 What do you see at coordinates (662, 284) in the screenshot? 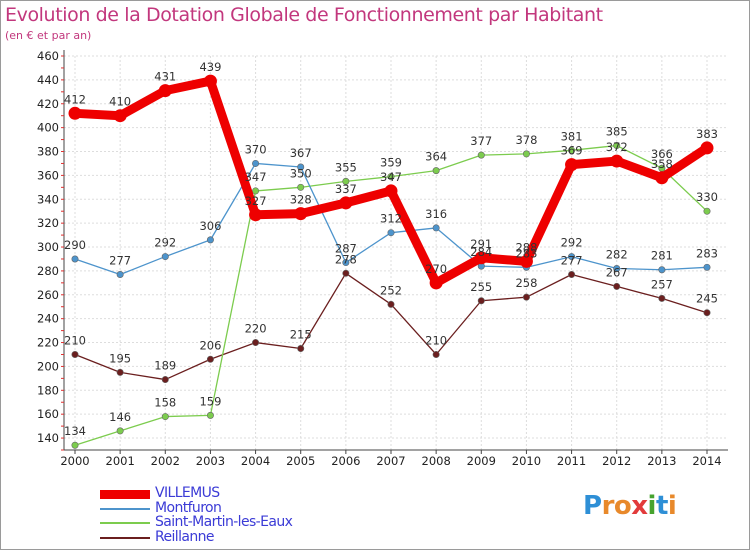
I see `data-label: 257` at bounding box center [662, 284].